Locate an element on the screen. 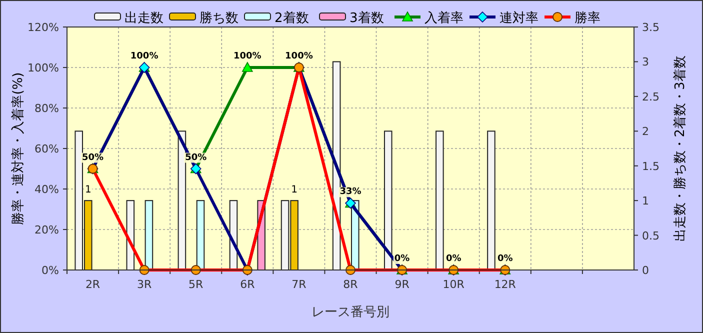 The width and height of the screenshot is (703, 333). y2-tick-label: 1.5 is located at coordinates (651, 166).